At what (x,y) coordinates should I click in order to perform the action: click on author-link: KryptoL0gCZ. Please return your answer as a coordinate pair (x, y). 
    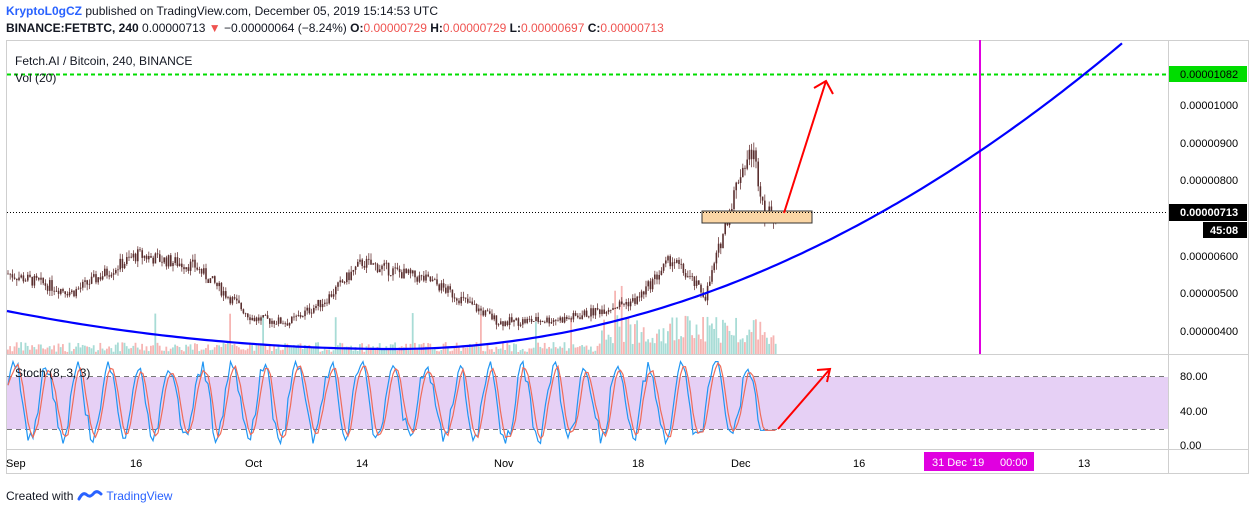
    Looking at the image, I should click on (44, 11).